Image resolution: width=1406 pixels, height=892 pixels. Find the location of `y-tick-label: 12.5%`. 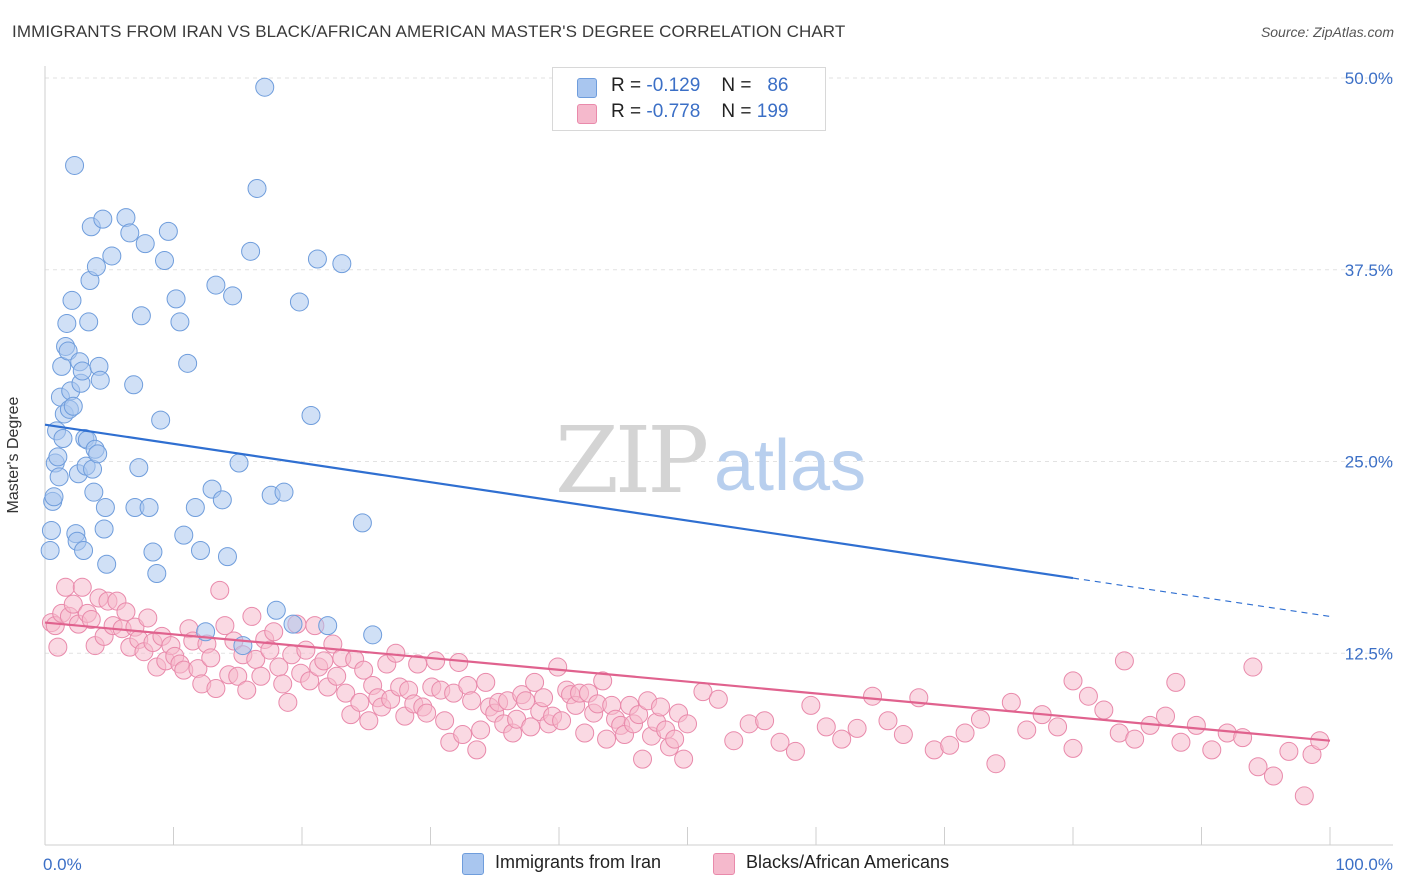

y-tick-label: 12.5% is located at coordinates (1369, 653).